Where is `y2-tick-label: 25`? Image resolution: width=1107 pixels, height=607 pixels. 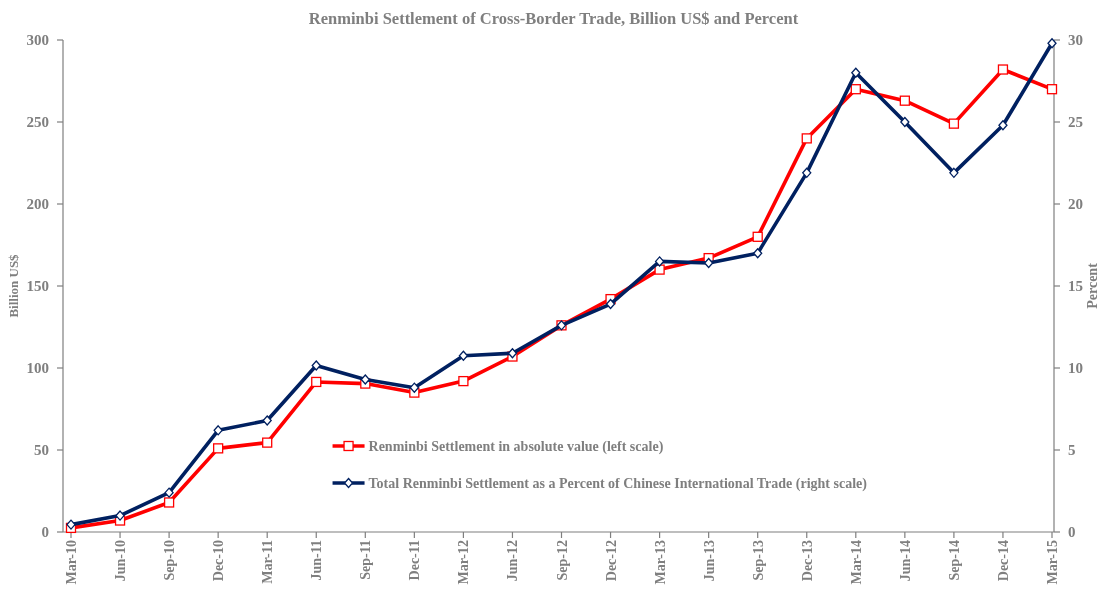 y2-tick-label: 25 is located at coordinates (1075, 122).